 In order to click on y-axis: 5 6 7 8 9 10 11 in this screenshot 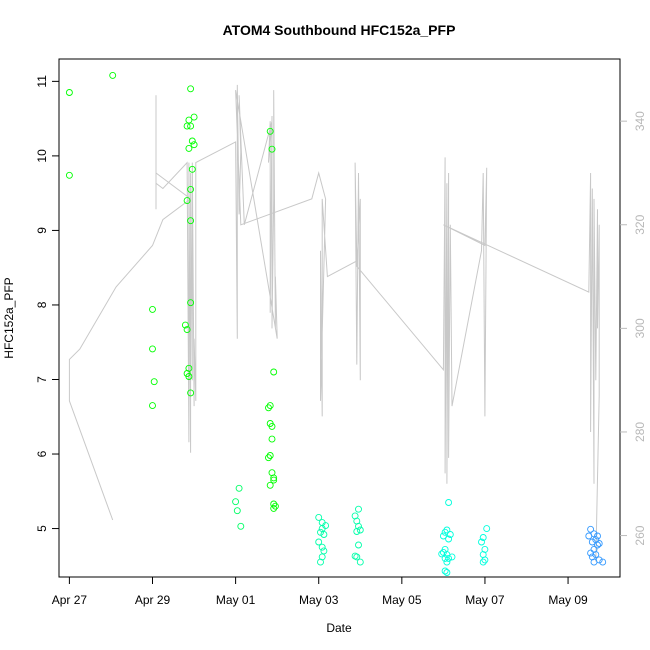, I will do `click(47, 303)`.